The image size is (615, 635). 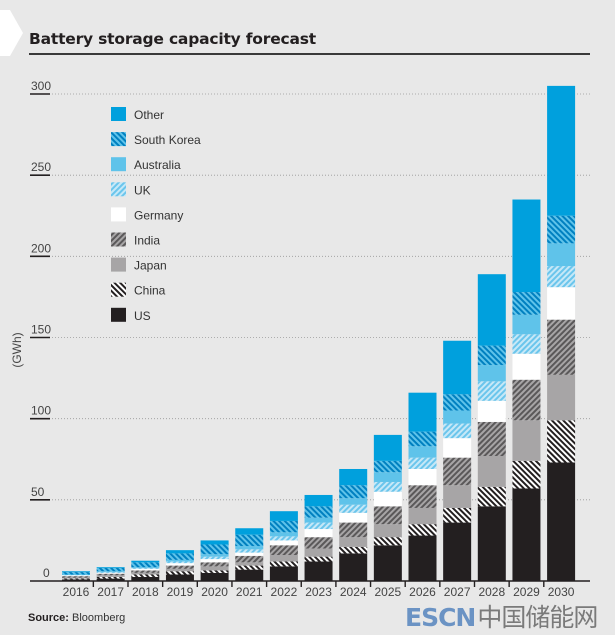 What do you see at coordinates (422, 592) in the screenshot?
I see `x-tick-label: 2026` at bounding box center [422, 592].